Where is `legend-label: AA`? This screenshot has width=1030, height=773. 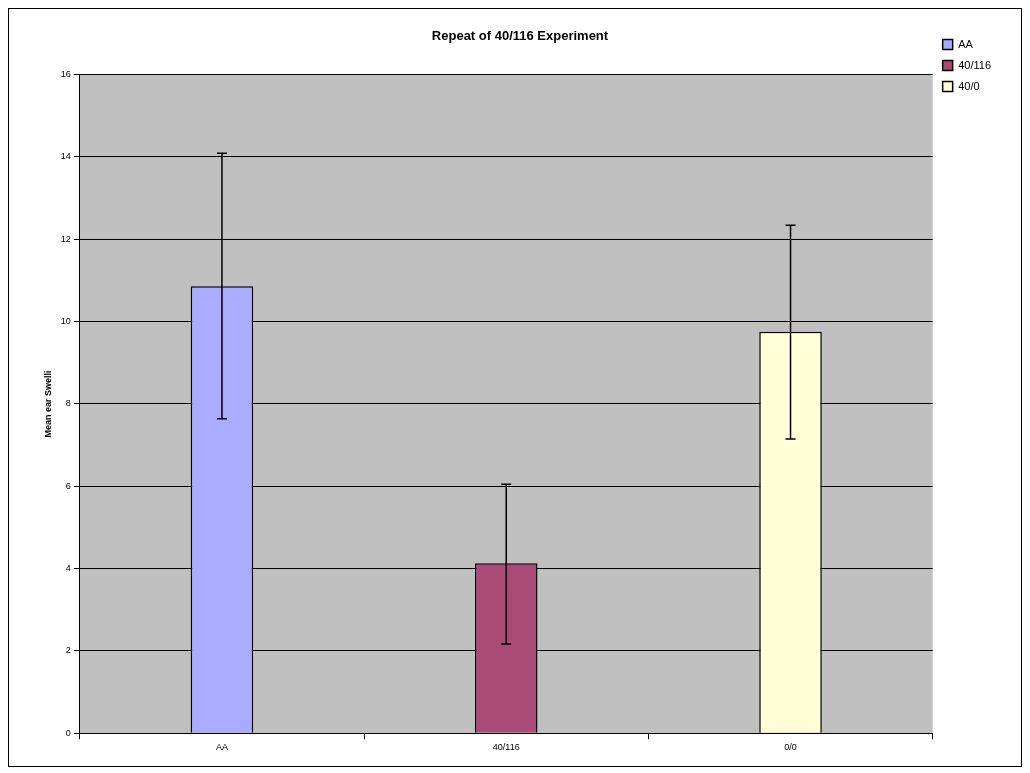 legend-label: AA is located at coordinates (966, 43).